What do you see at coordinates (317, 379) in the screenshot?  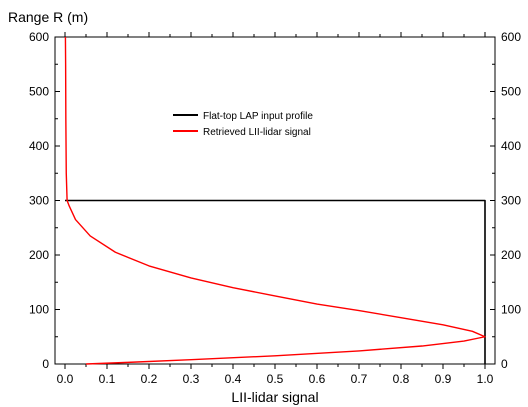 I see `x-tick-label: 0.6` at bounding box center [317, 379].